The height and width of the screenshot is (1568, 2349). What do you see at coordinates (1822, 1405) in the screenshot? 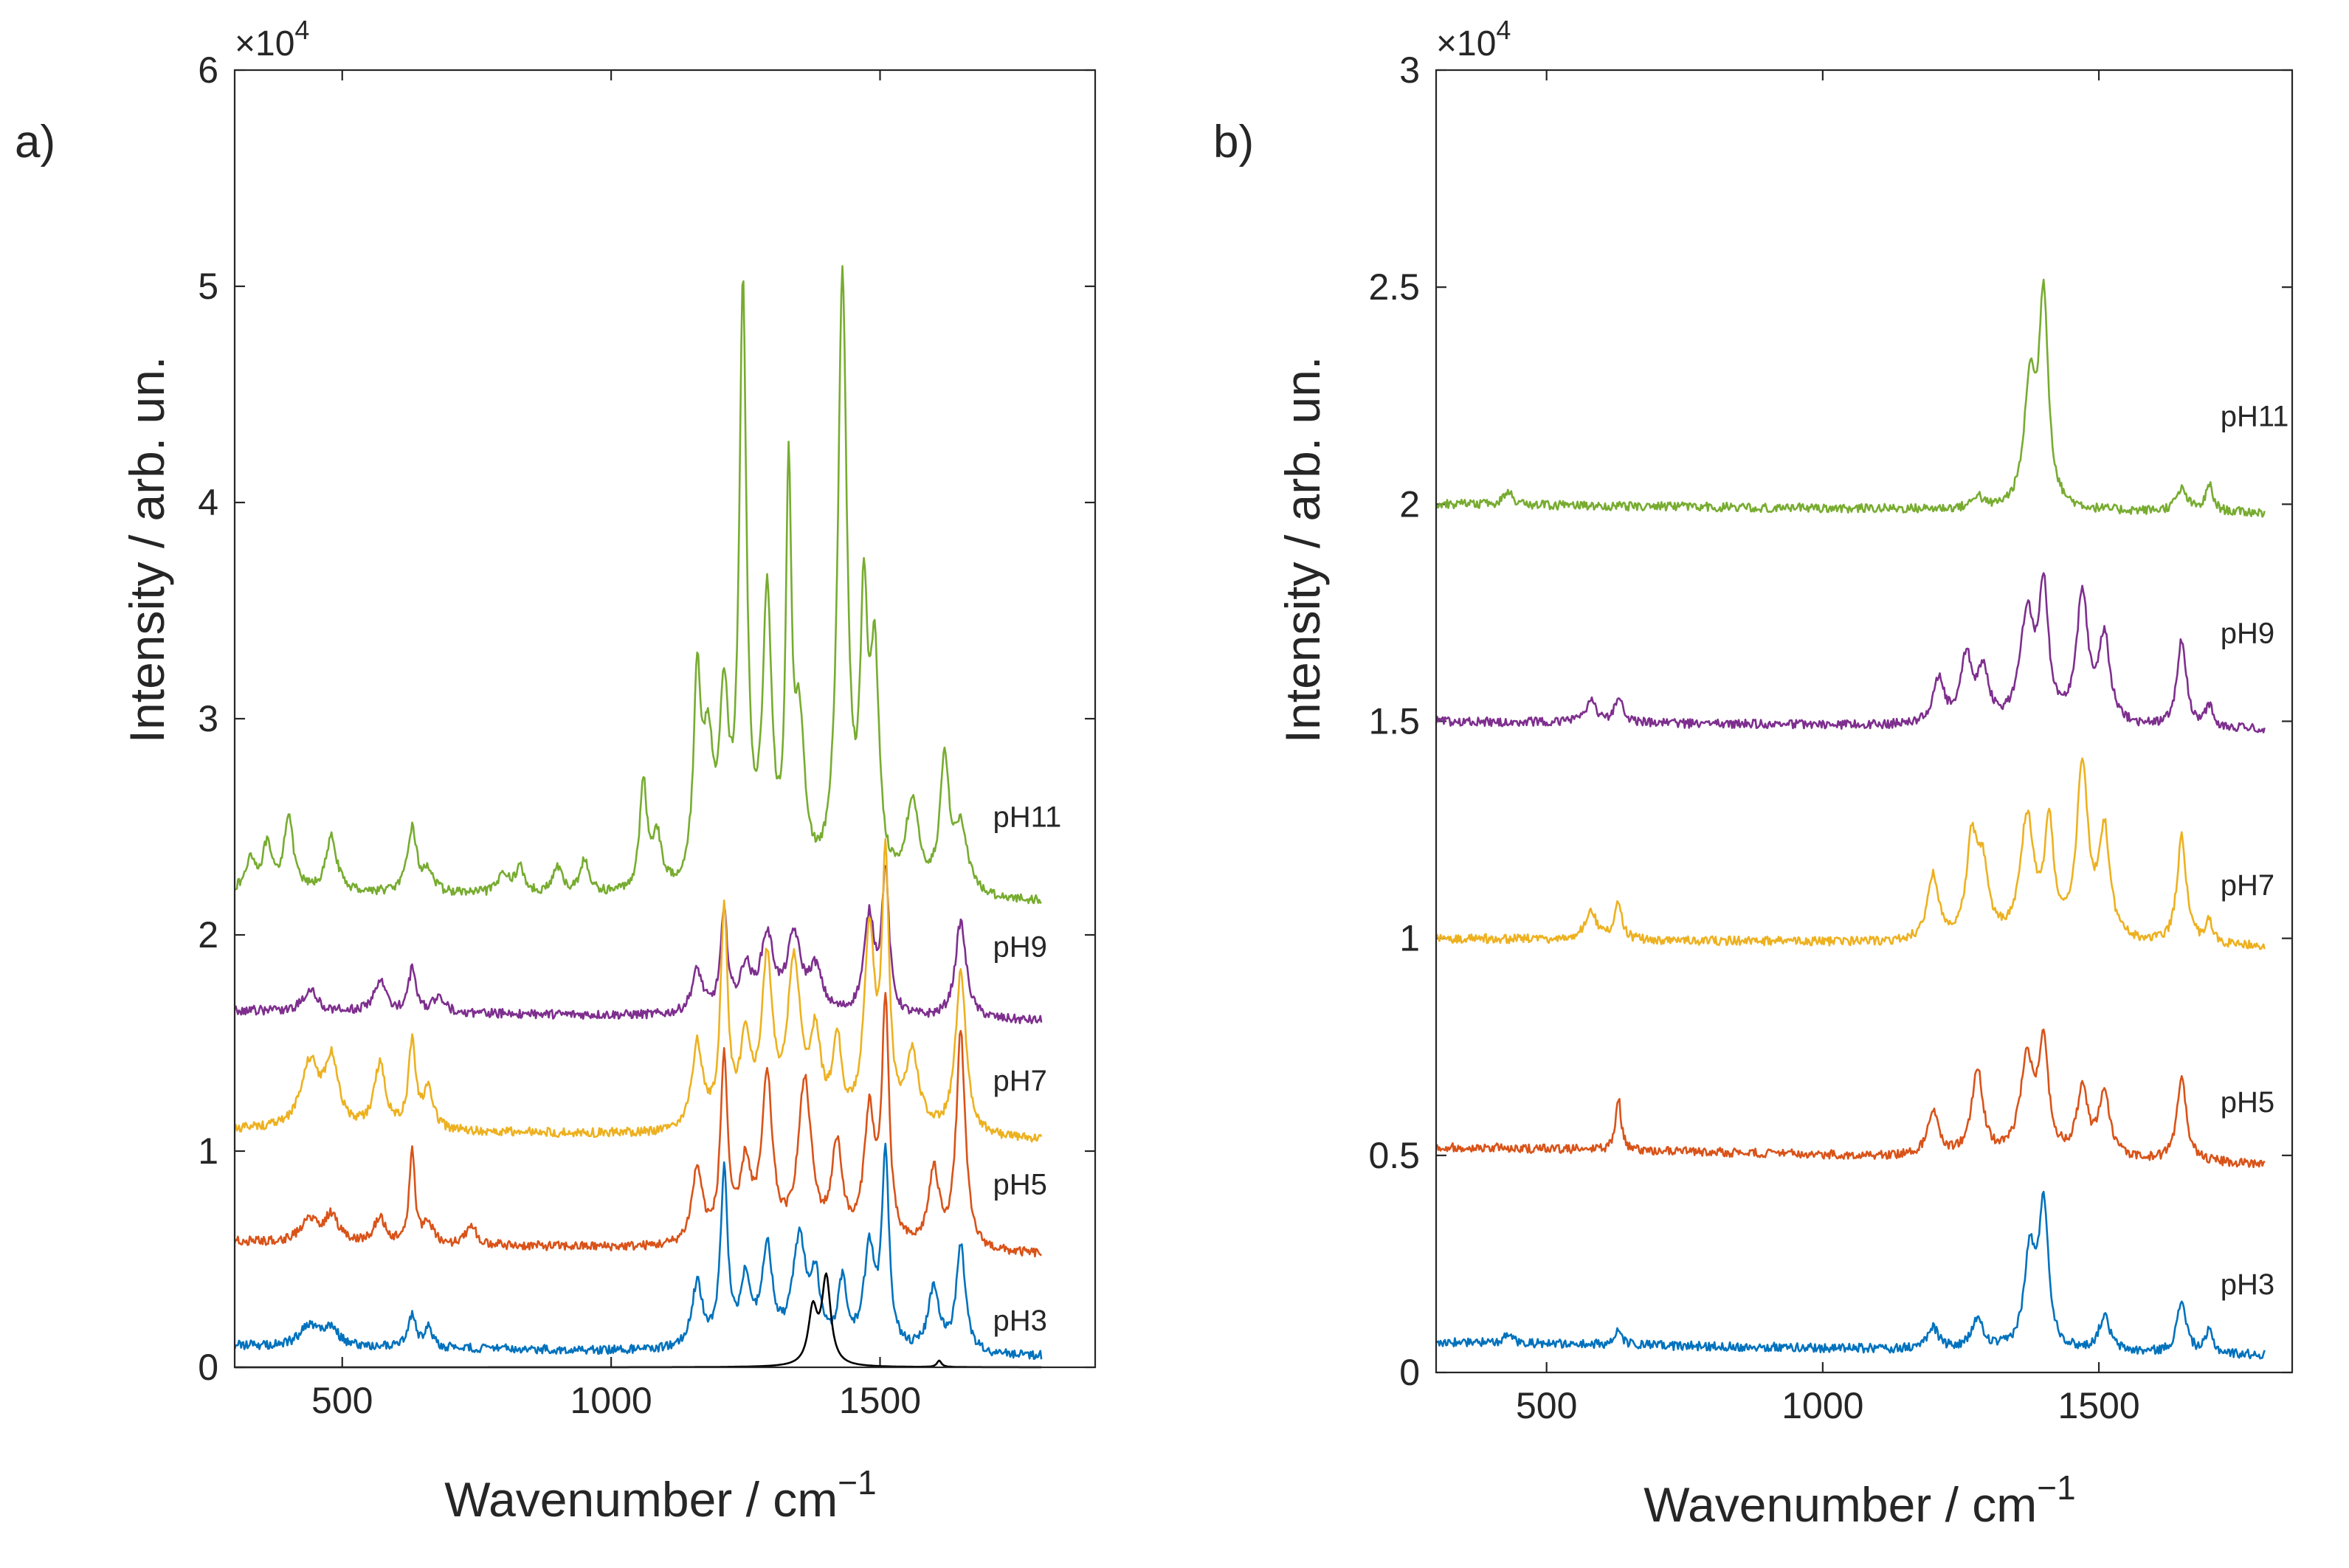
I see `panel-b-xtick-label: 1000` at bounding box center [1822, 1405].